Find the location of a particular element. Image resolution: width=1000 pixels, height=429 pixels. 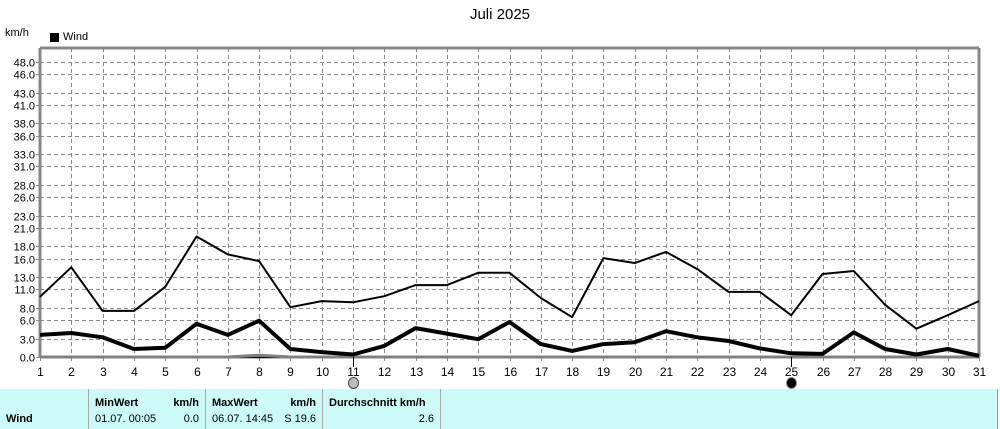

series-line-wind-min is located at coordinates (509, 356).